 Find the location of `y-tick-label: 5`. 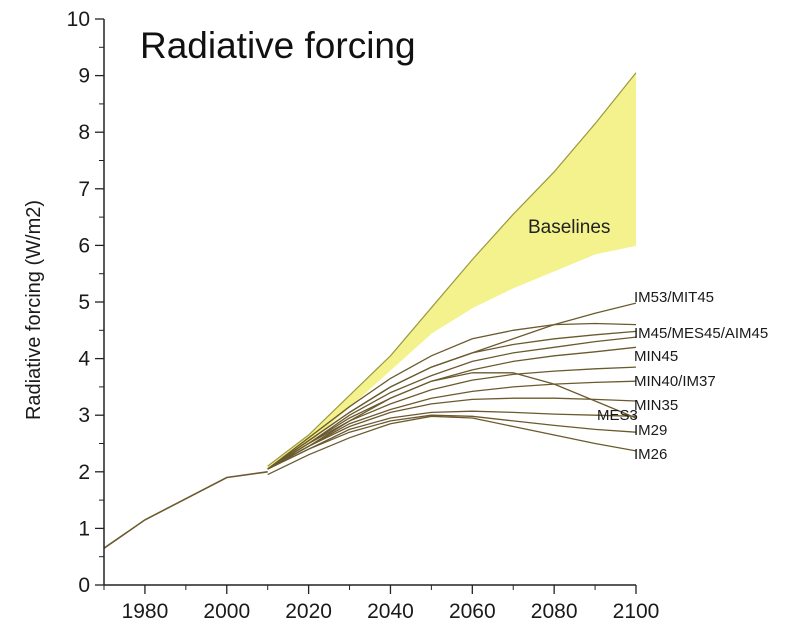

y-tick-label: 5 is located at coordinates (84, 302).